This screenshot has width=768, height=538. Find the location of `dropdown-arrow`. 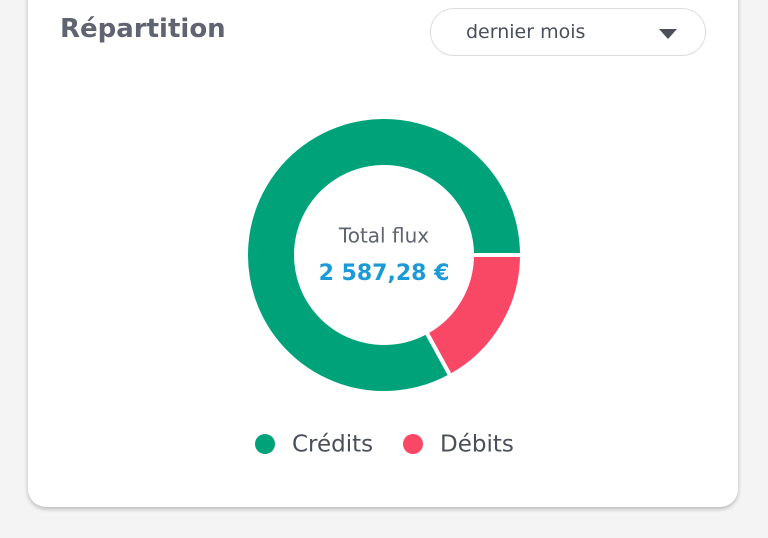

dropdown-arrow is located at coordinates (668, 34).